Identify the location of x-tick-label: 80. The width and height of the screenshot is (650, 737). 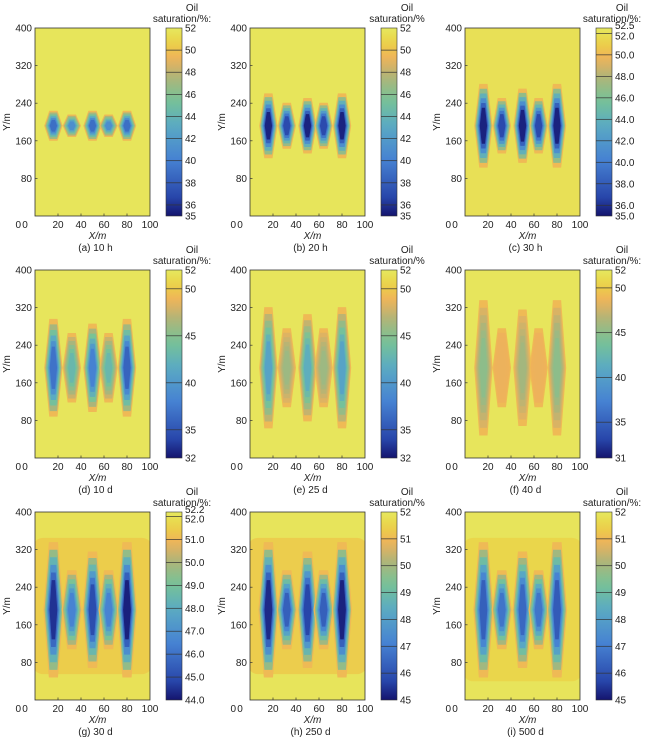
(342, 225).